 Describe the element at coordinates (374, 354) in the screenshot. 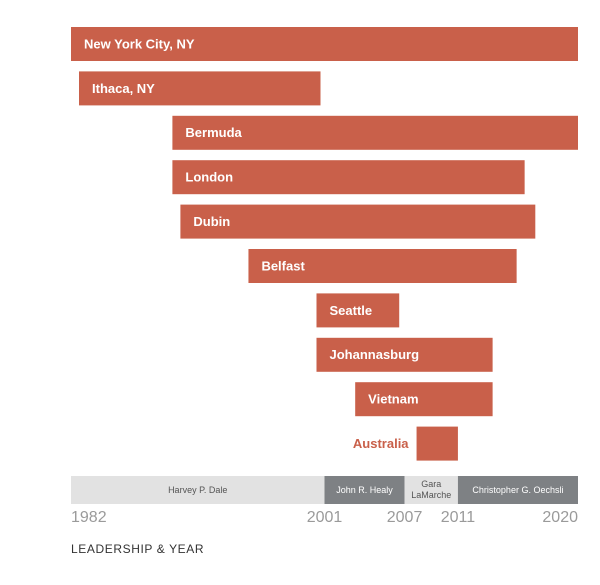

I see `bar-label: Johannasburg` at that location.